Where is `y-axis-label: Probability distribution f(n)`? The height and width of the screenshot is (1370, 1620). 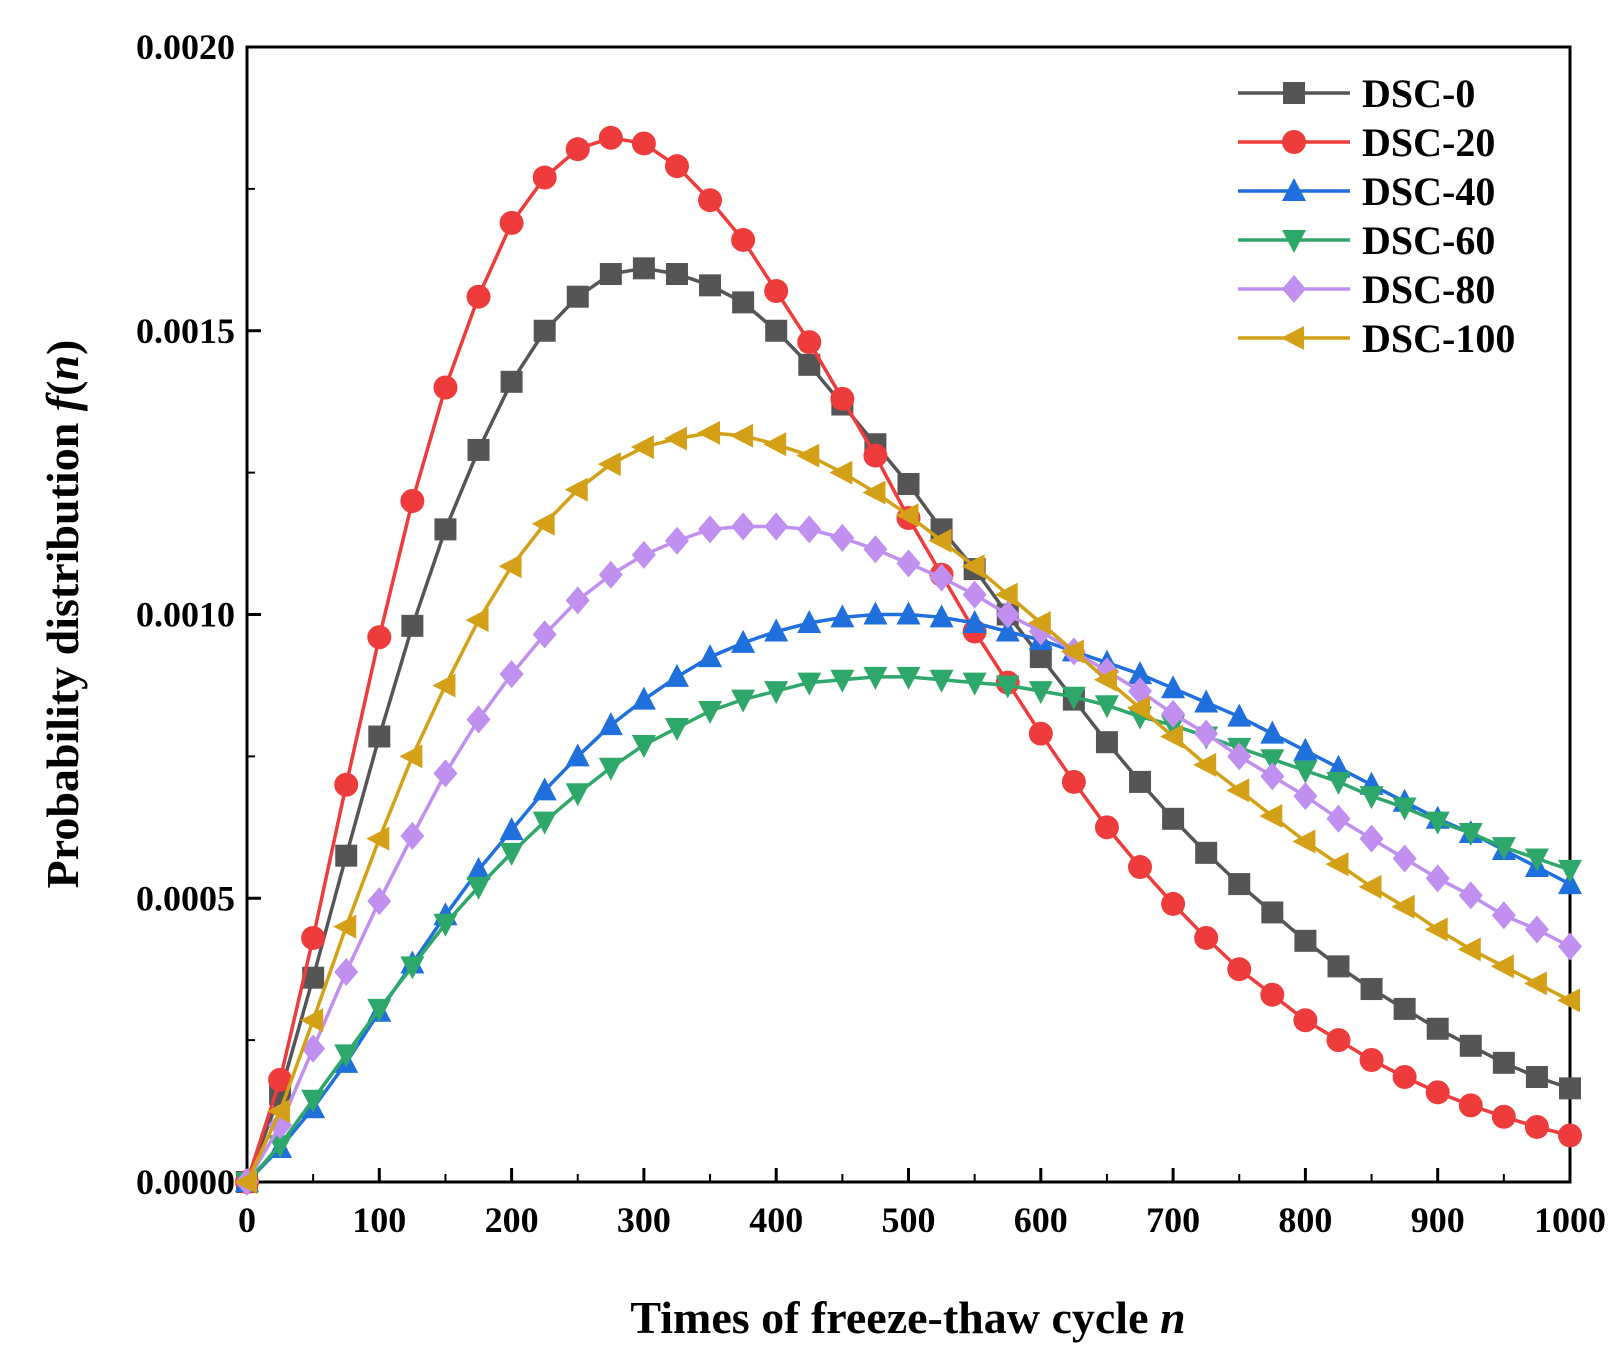
y-axis-label: Probability distribution f(n) is located at coordinates (62, 614).